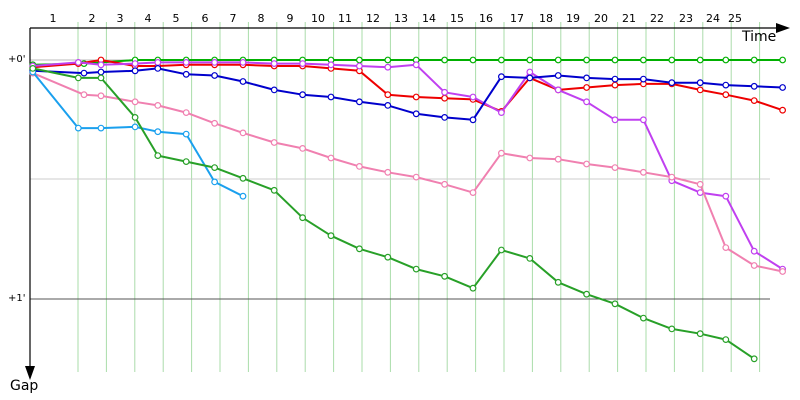  What do you see at coordinates (233, 18) in the screenshot?
I see `lap-tick-label-7: 7` at bounding box center [233, 18].